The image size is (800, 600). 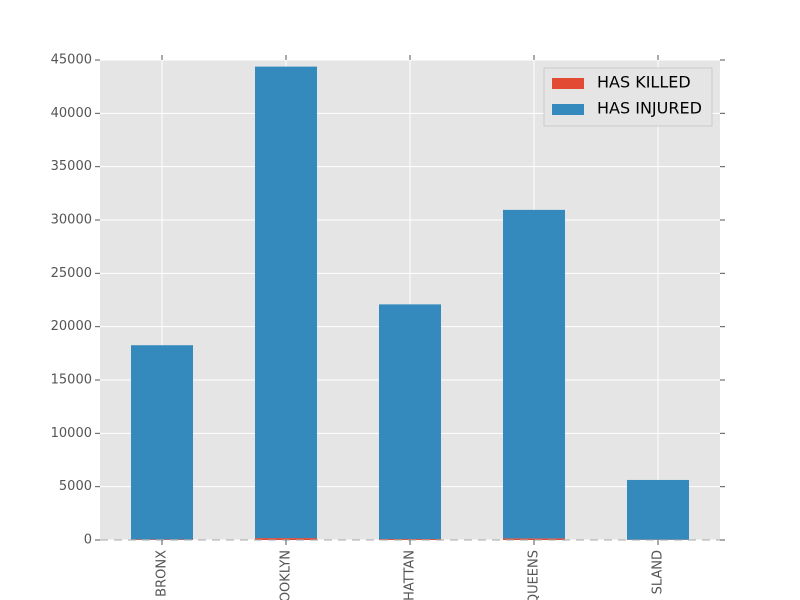 What do you see at coordinates (71, 166) in the screenshot?
I see `y-tick-label: 35000` at bounding box center [71, 166].